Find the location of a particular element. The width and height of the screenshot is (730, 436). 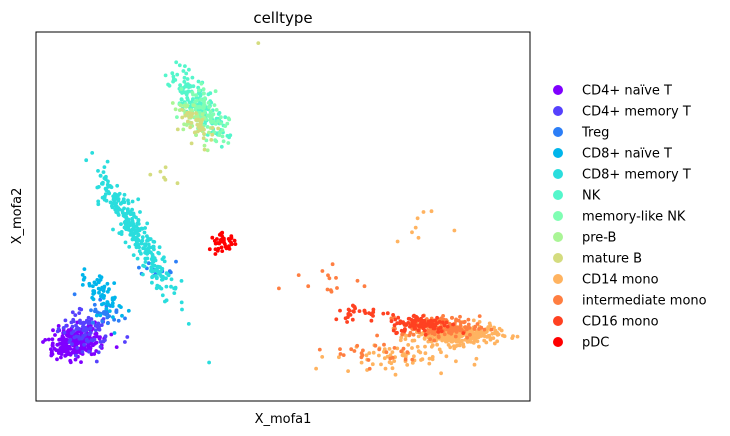

legend-label: pre-B is located at coordinates (599, 238).